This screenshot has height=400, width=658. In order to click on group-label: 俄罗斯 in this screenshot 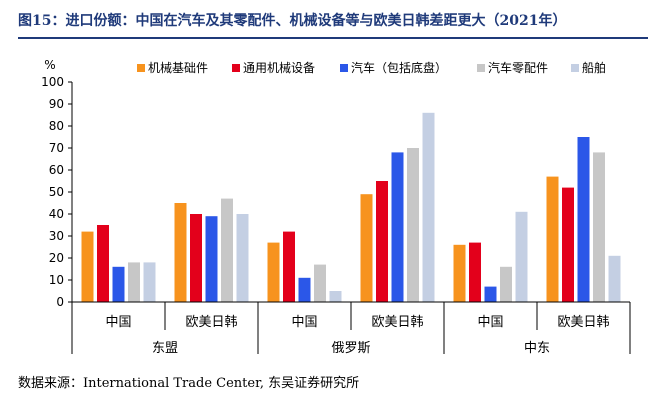, I will do `click(350, 348)`.